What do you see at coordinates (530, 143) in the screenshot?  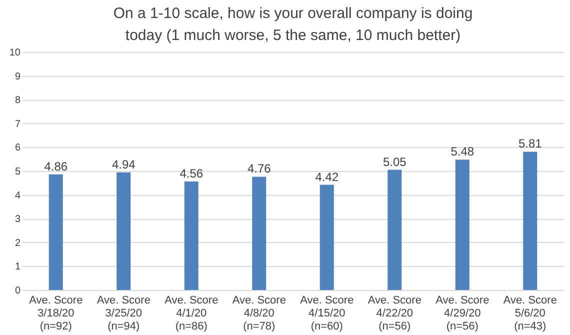 I see `data-label: 5.81` at bounding box center [530, 143].